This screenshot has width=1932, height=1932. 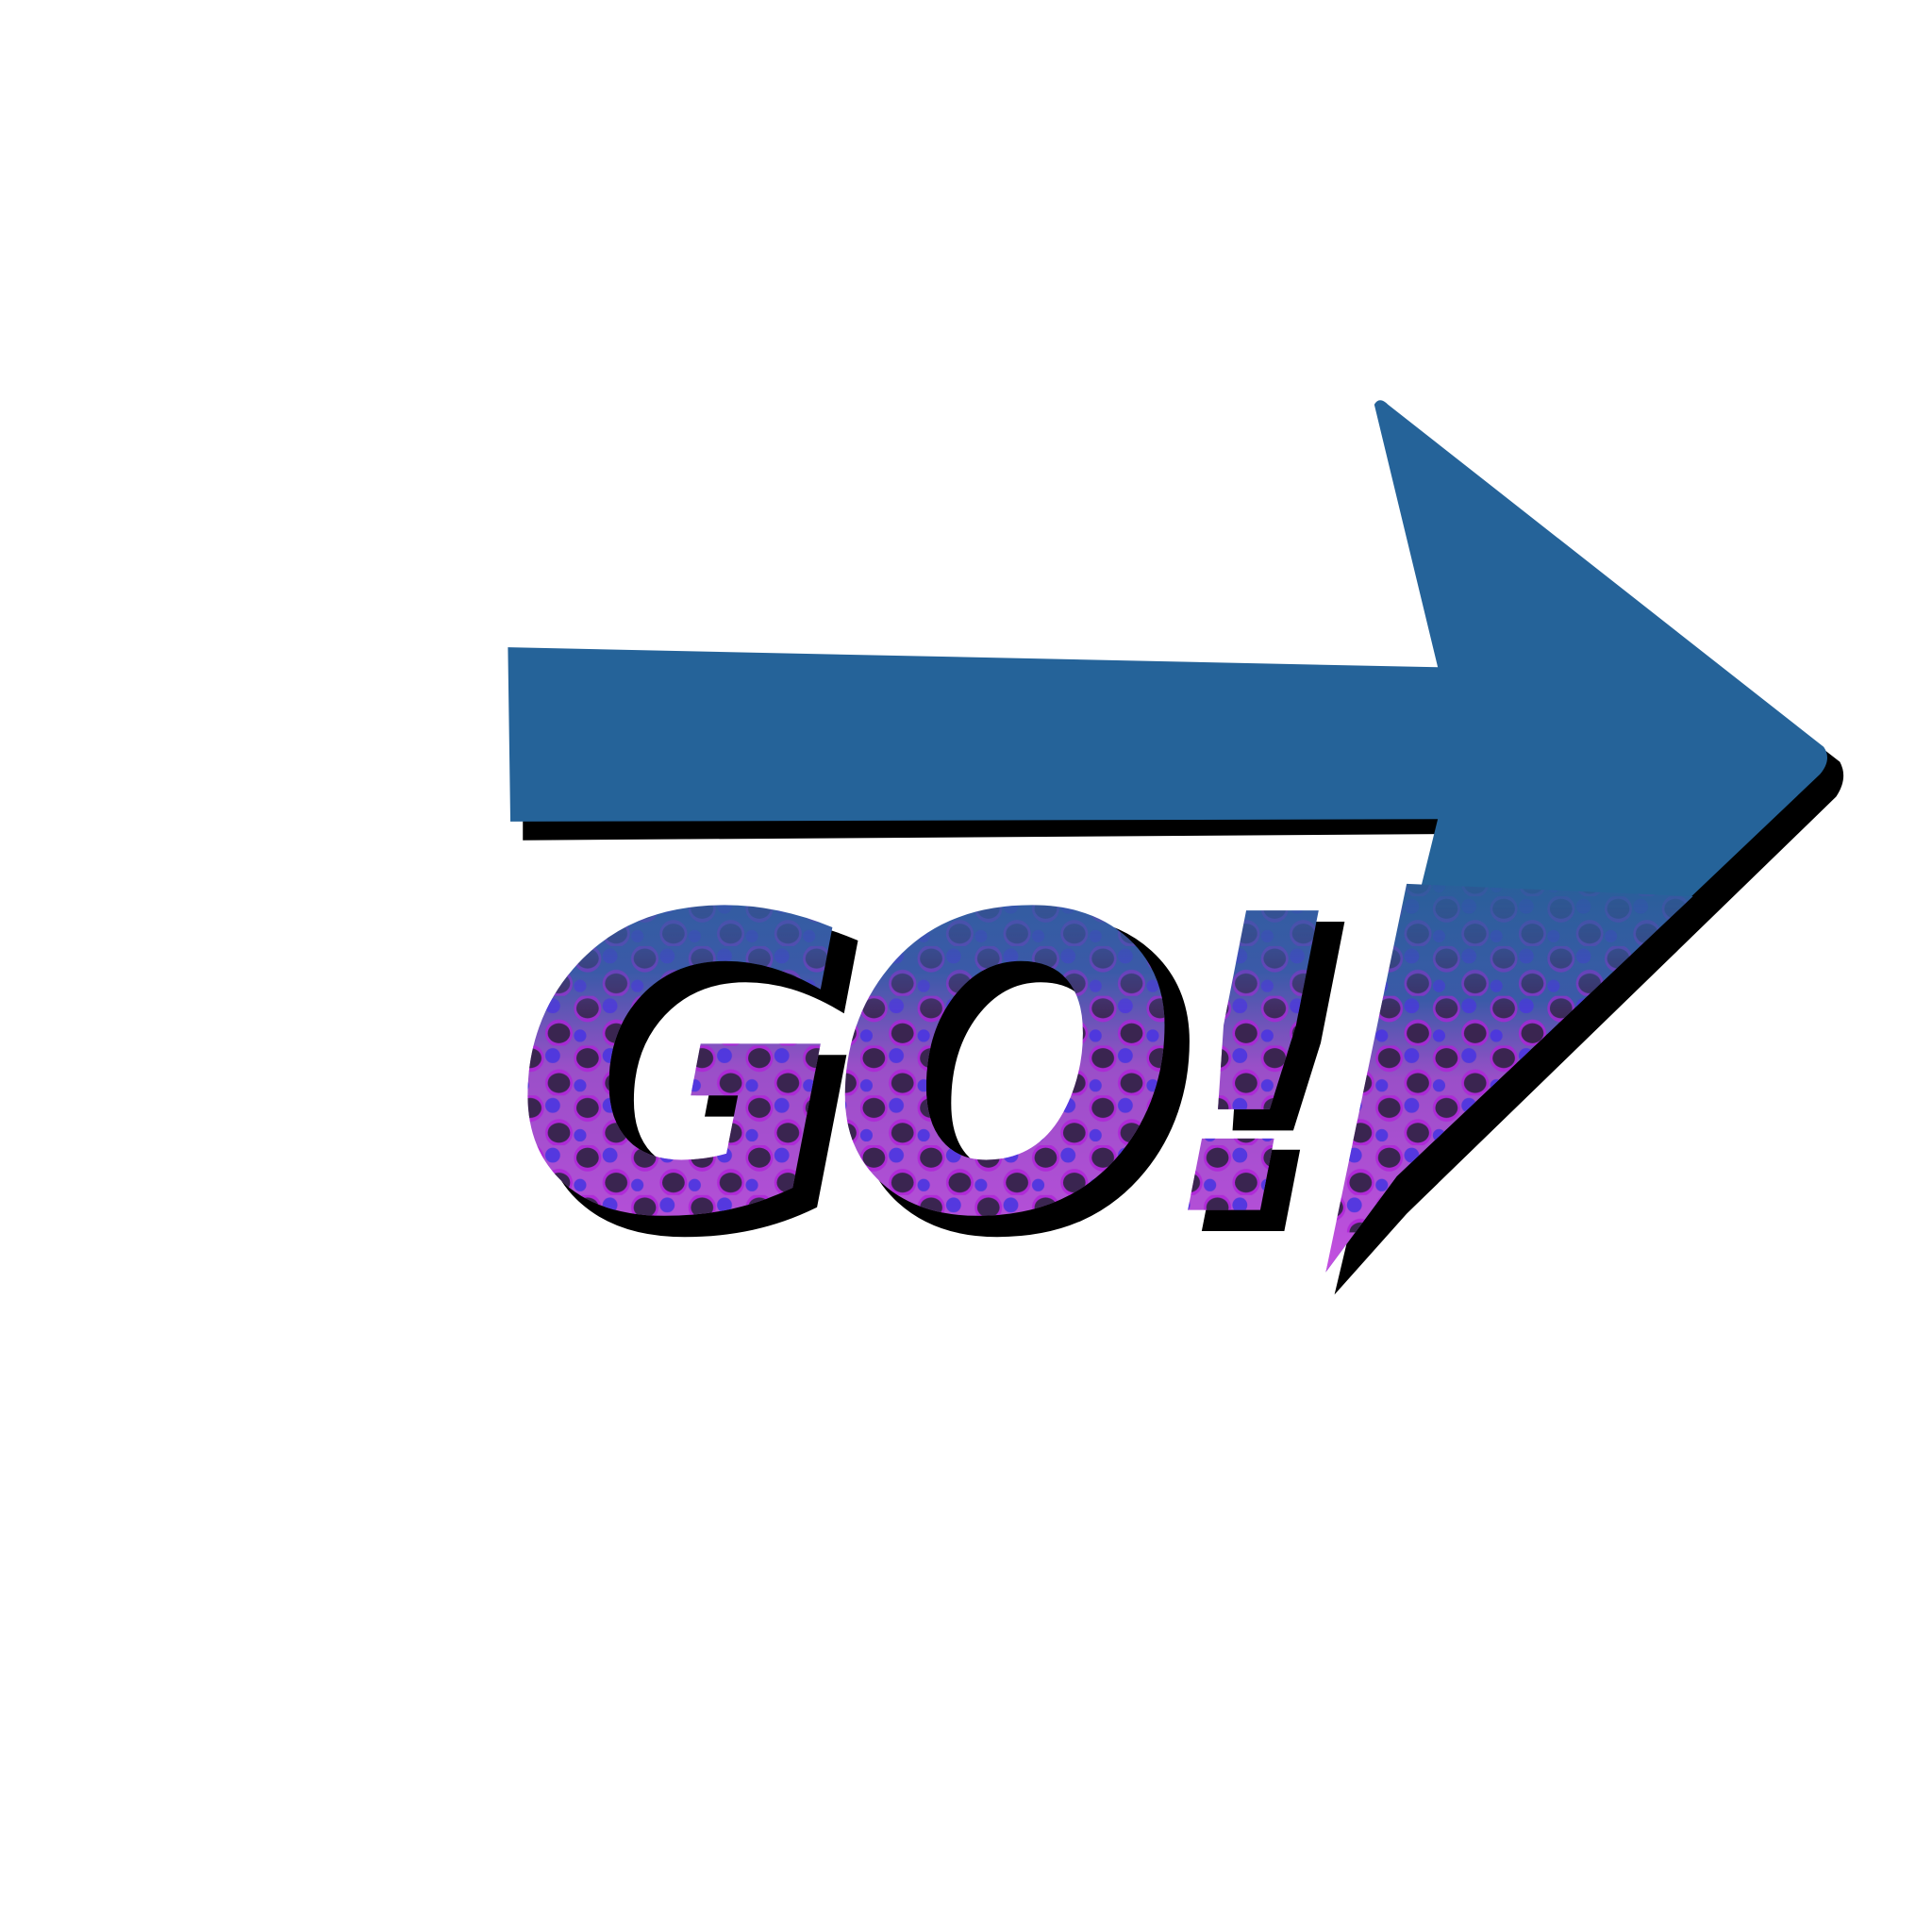 I want to click on go-text: GO!, so click(x=930, y=1068).